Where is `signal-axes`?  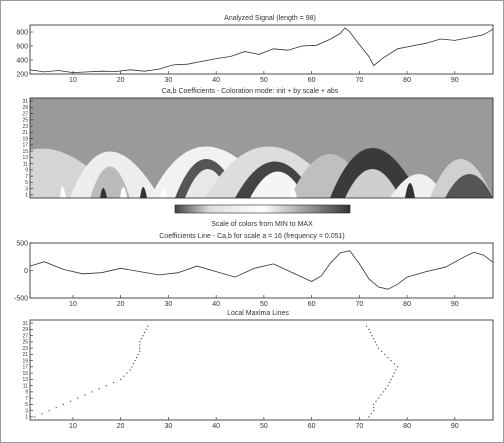 signal-axes is located at coordinates (261, 49).